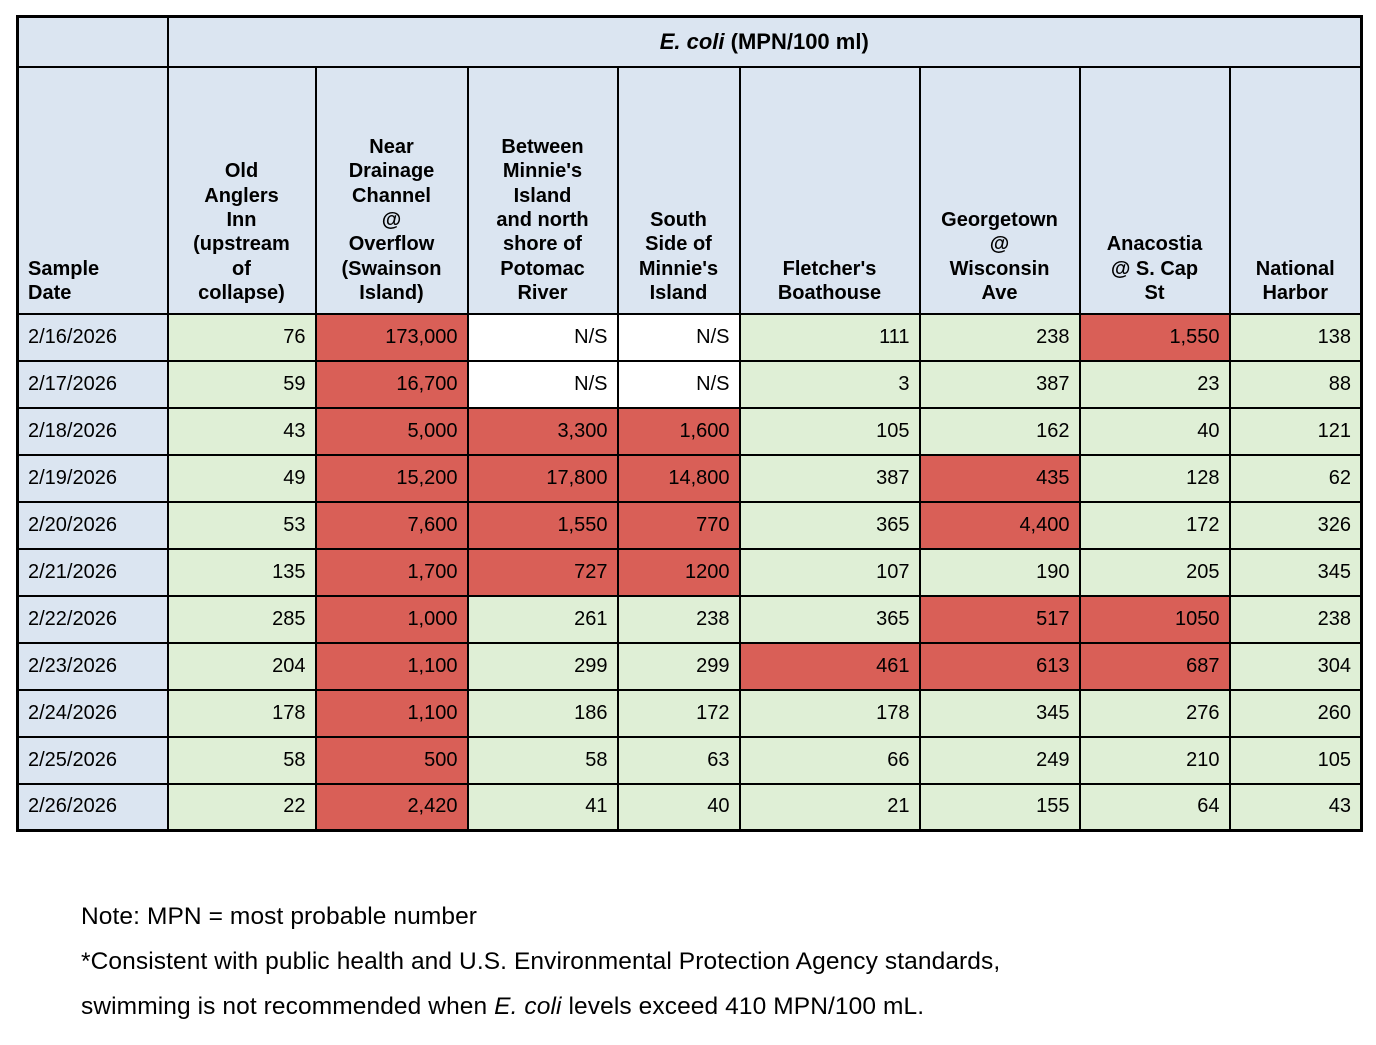 This screenshot has width=1376, height=1045. Describe the element at coordinates (241, 525) in the screenshot. I see `value-cell: 53` at that location.